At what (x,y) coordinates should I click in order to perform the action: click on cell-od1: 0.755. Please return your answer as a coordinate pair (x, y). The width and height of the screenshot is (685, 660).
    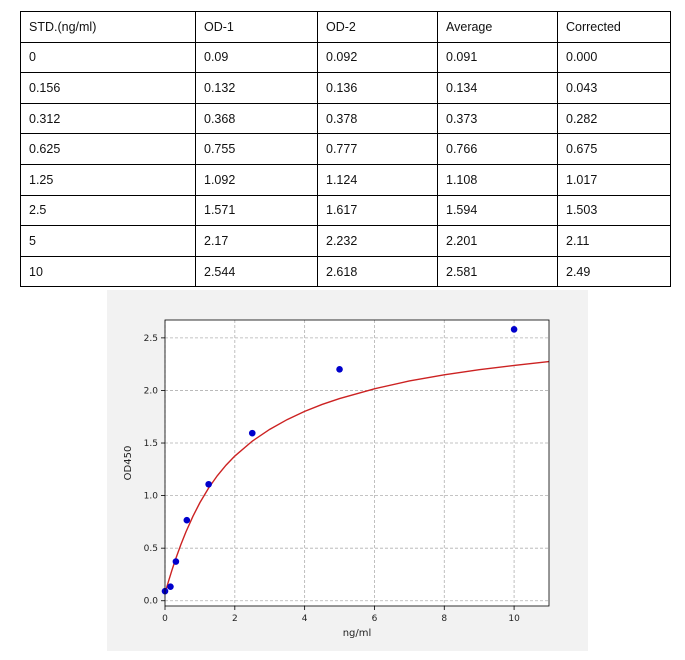
    Looking at the image, I should click on (256, 149).